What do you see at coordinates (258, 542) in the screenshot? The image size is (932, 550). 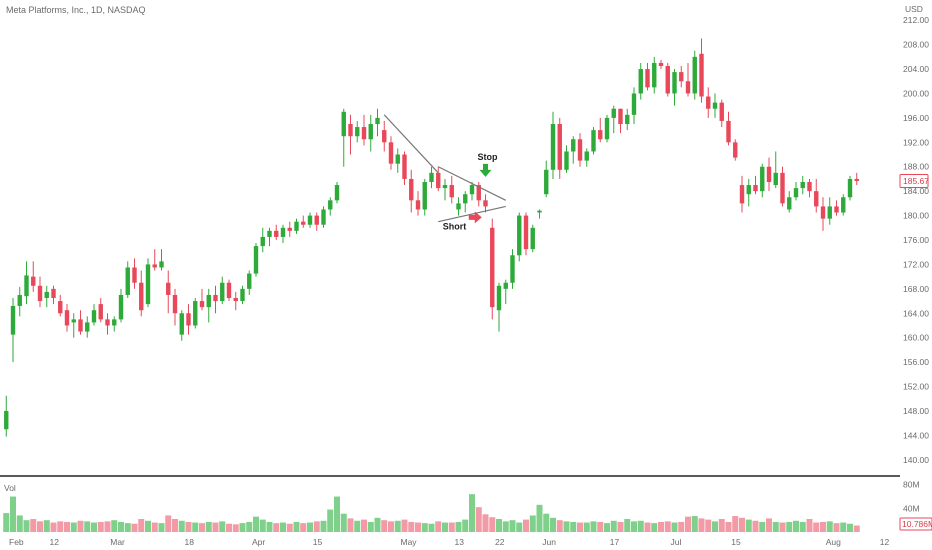 I see `x-tick-label: Apr` at bounding box center [258, 542].